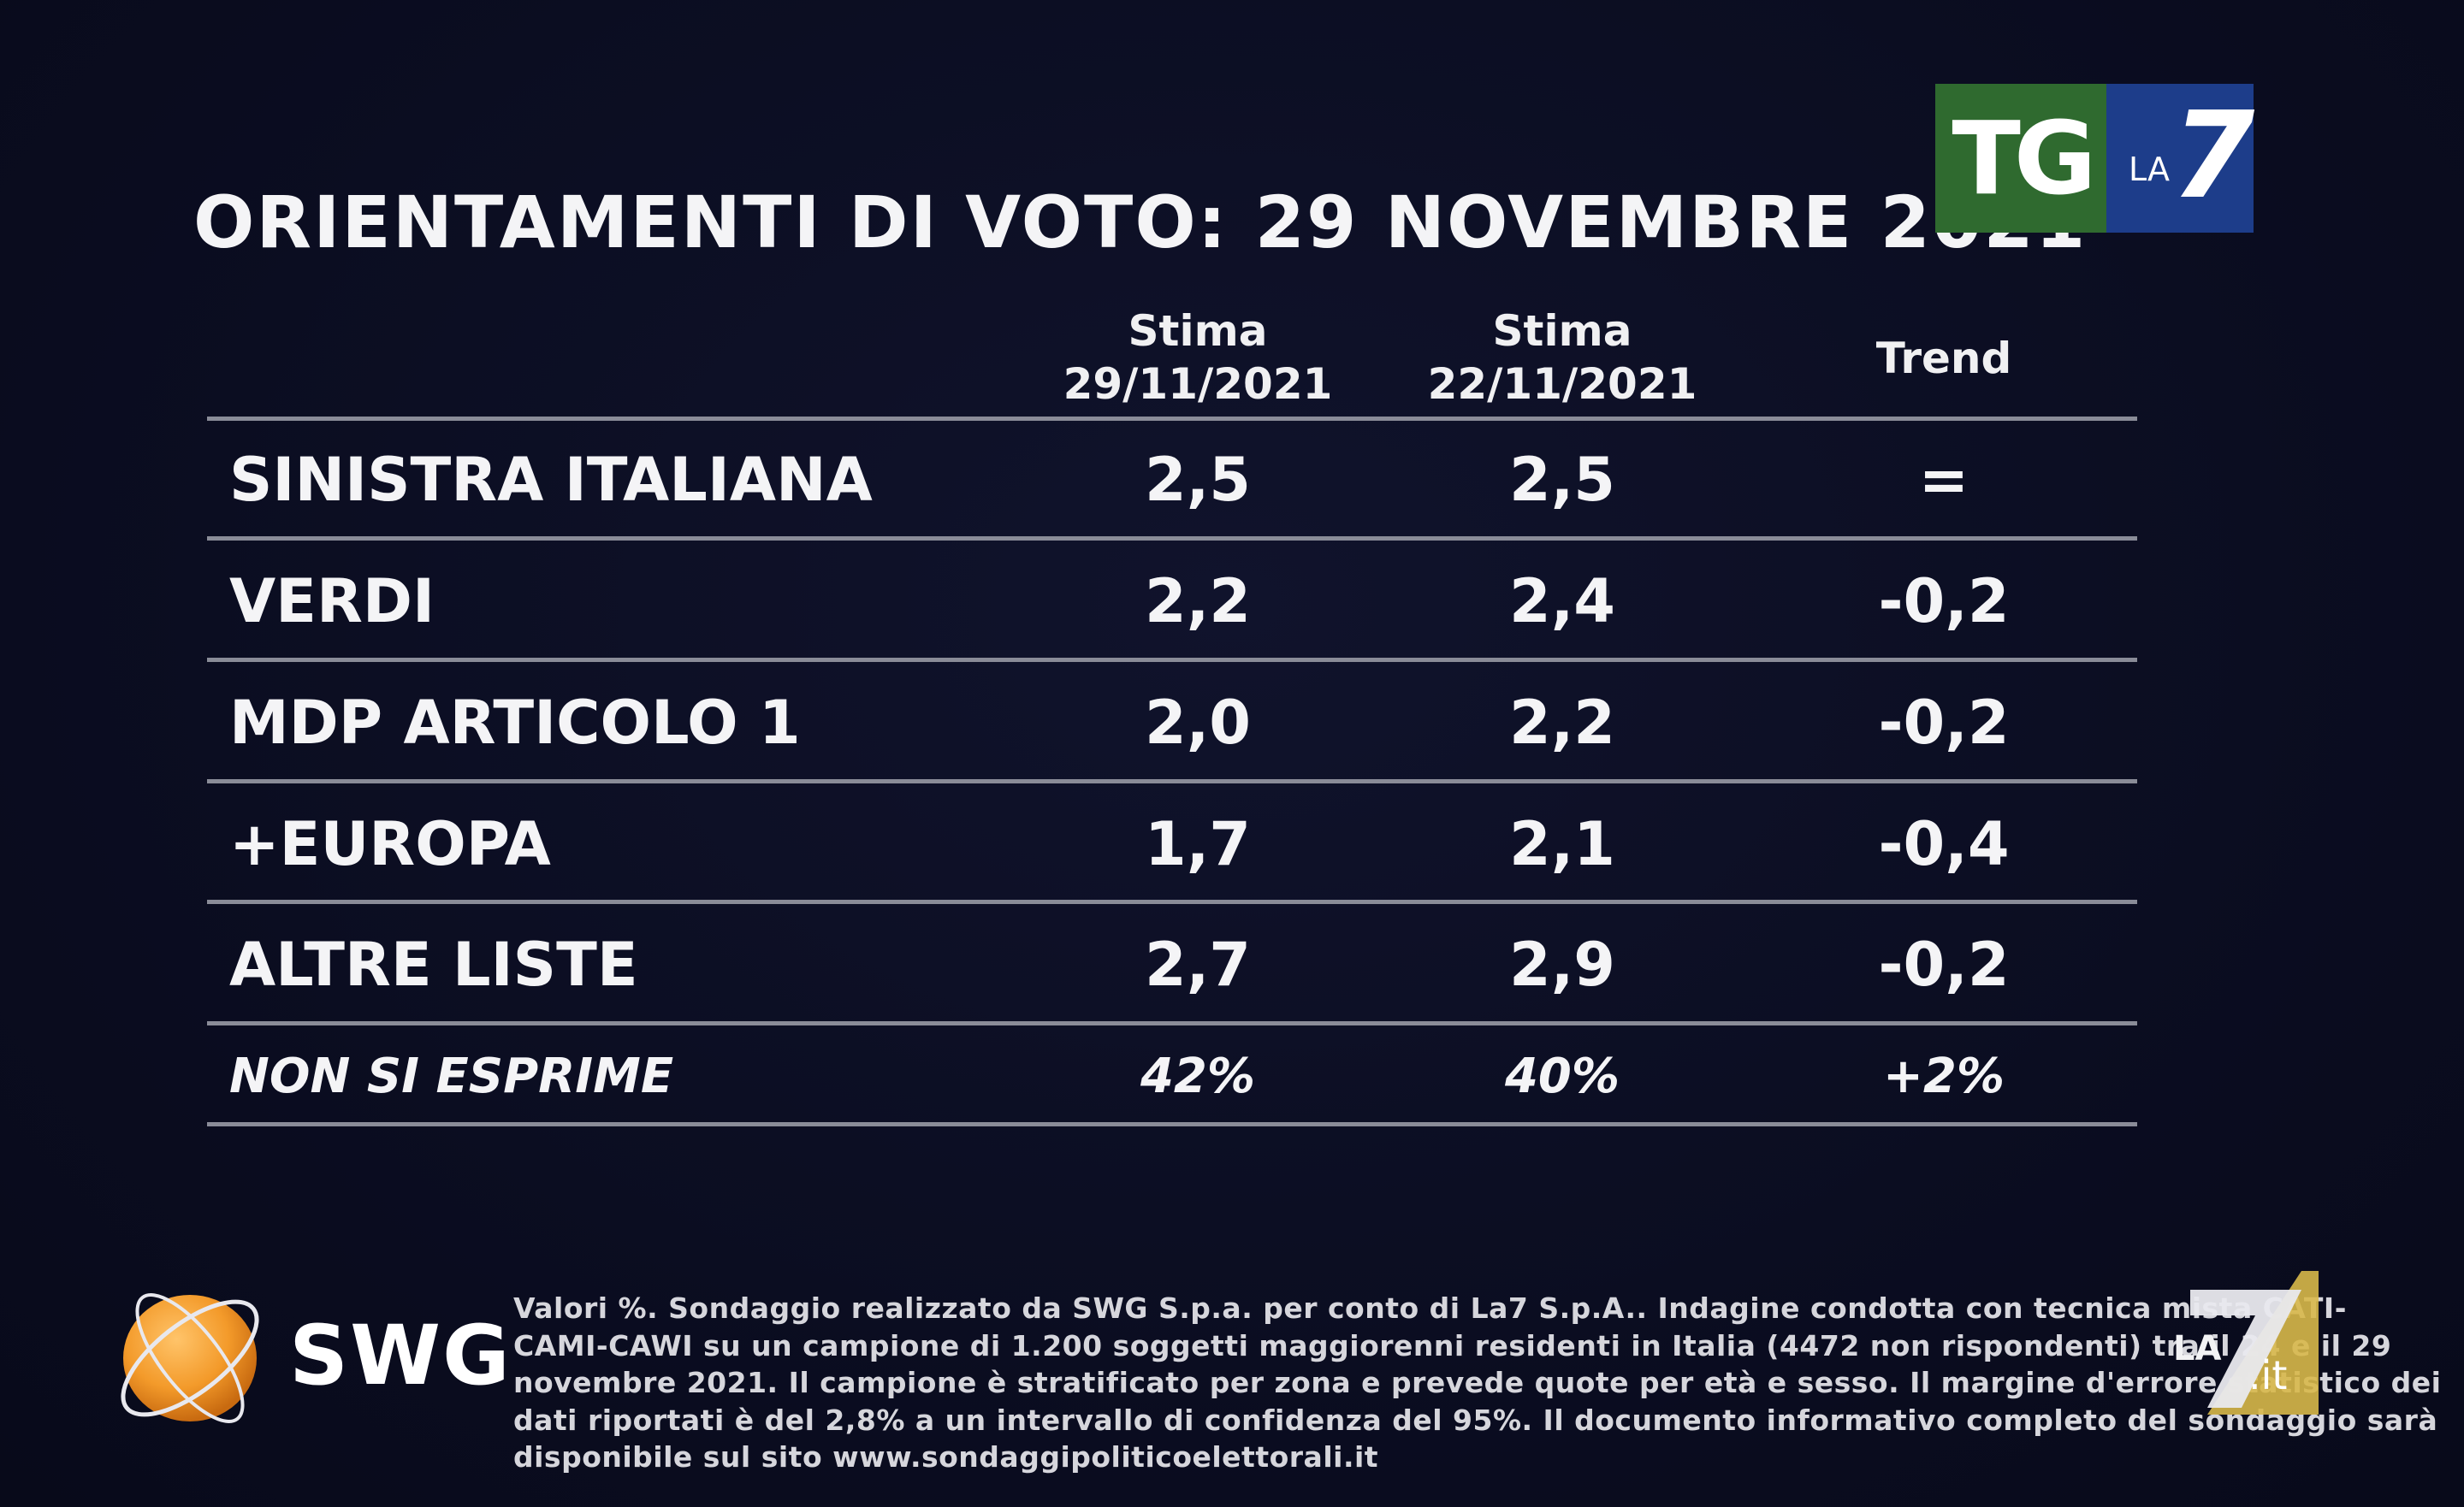 This screenshot has width=2464, height=1507. Describe the element at coordinates (1562, 384) in the screenshot. I see `column-header-previous-date: 22/11/2021` at that location.